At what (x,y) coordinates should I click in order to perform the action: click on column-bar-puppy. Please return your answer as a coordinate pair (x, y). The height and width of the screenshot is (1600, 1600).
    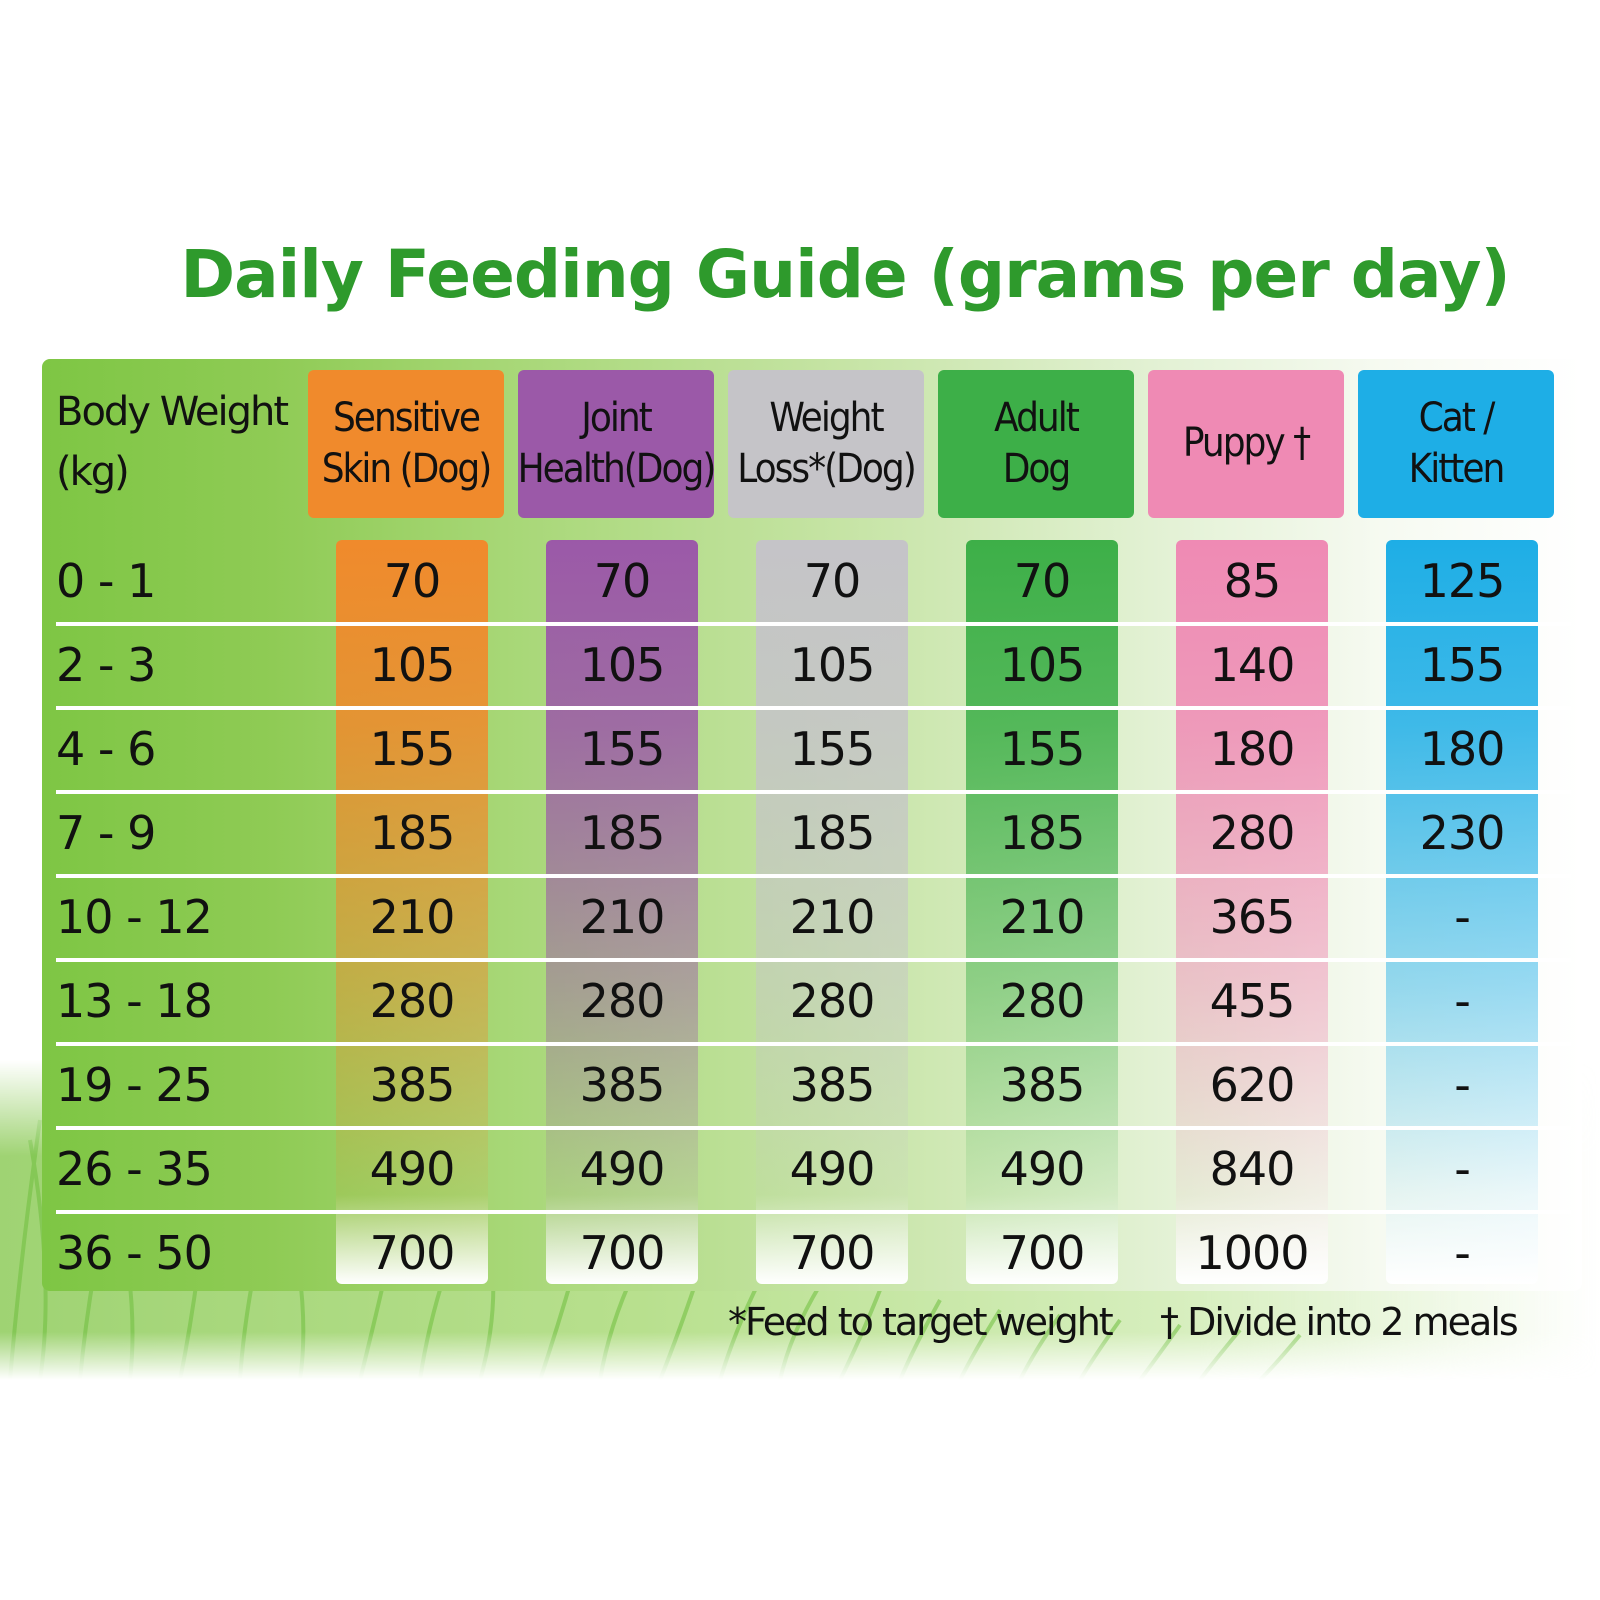
    Looking at the image, I should click on (1252, 912).